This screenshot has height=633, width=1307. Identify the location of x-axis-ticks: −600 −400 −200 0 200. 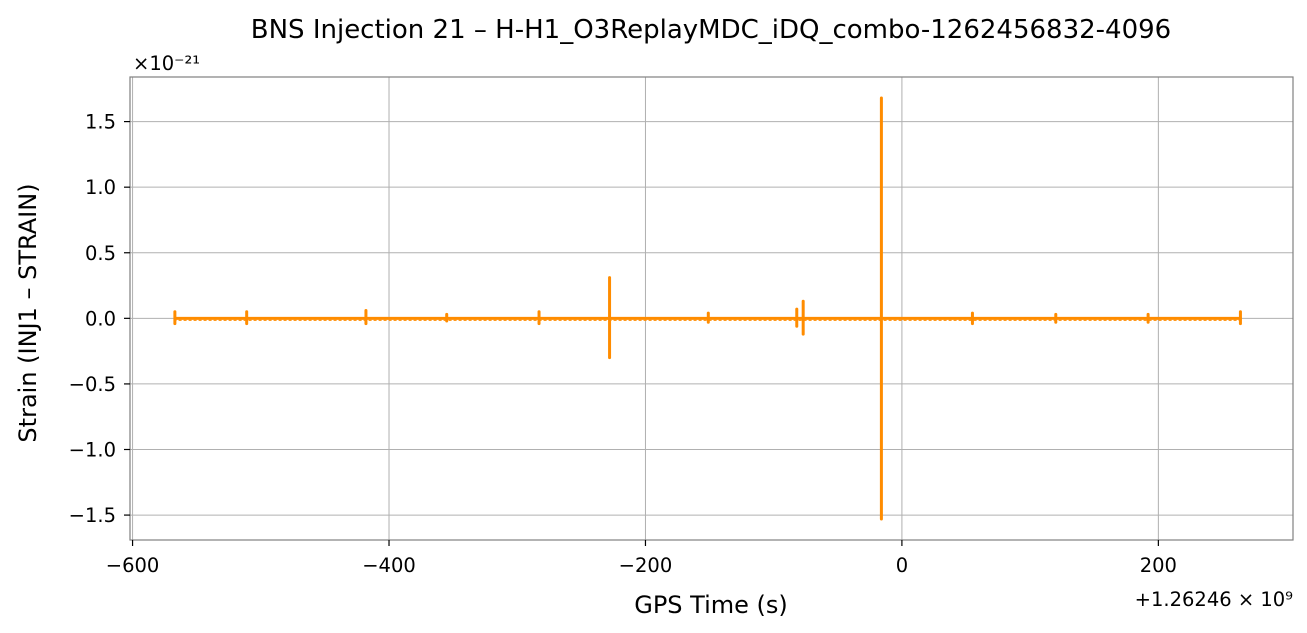
(641, 558).